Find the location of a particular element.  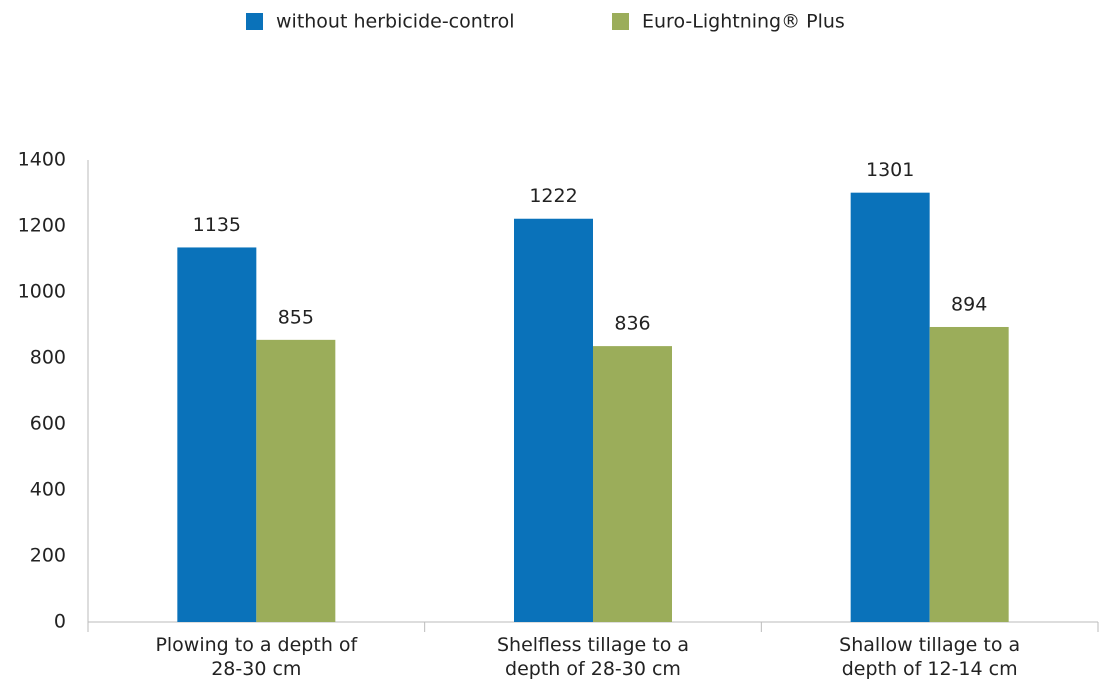

value-label: 1135 is located at coordinates (217, 225).